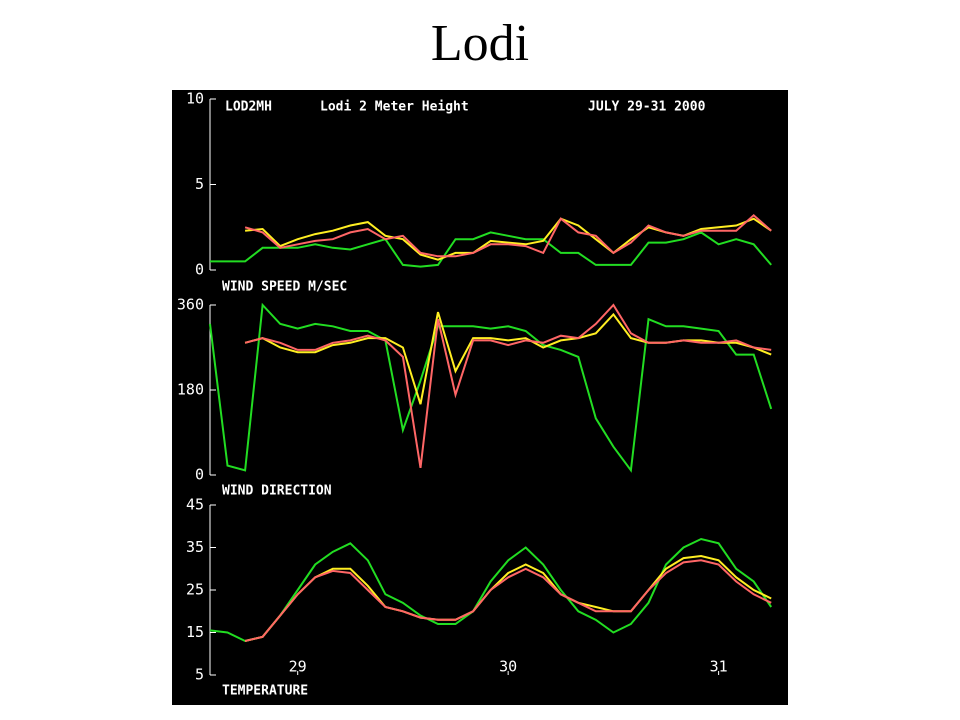  I want to click on x-tick-label: 31, so click(719, 667).